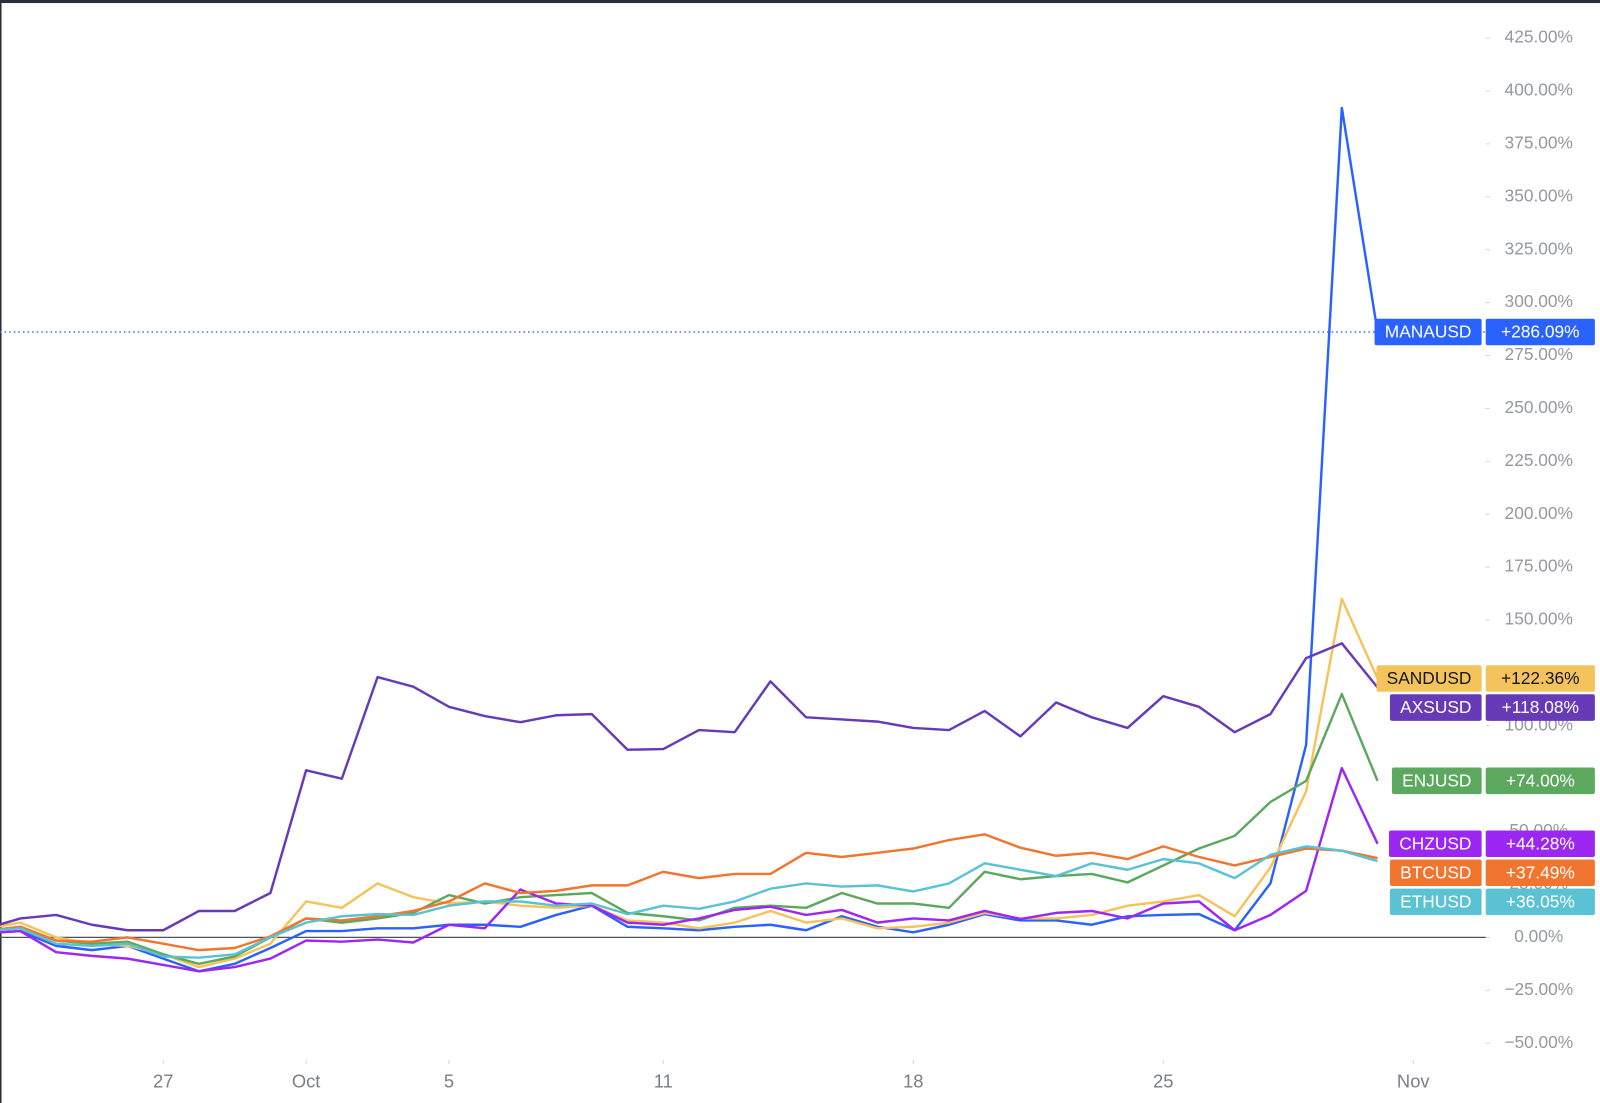 Image resolution: width=1600 pixels, height=1103 pixels. I want to click on legend-label: CHZUSD, so click(1435, 843).